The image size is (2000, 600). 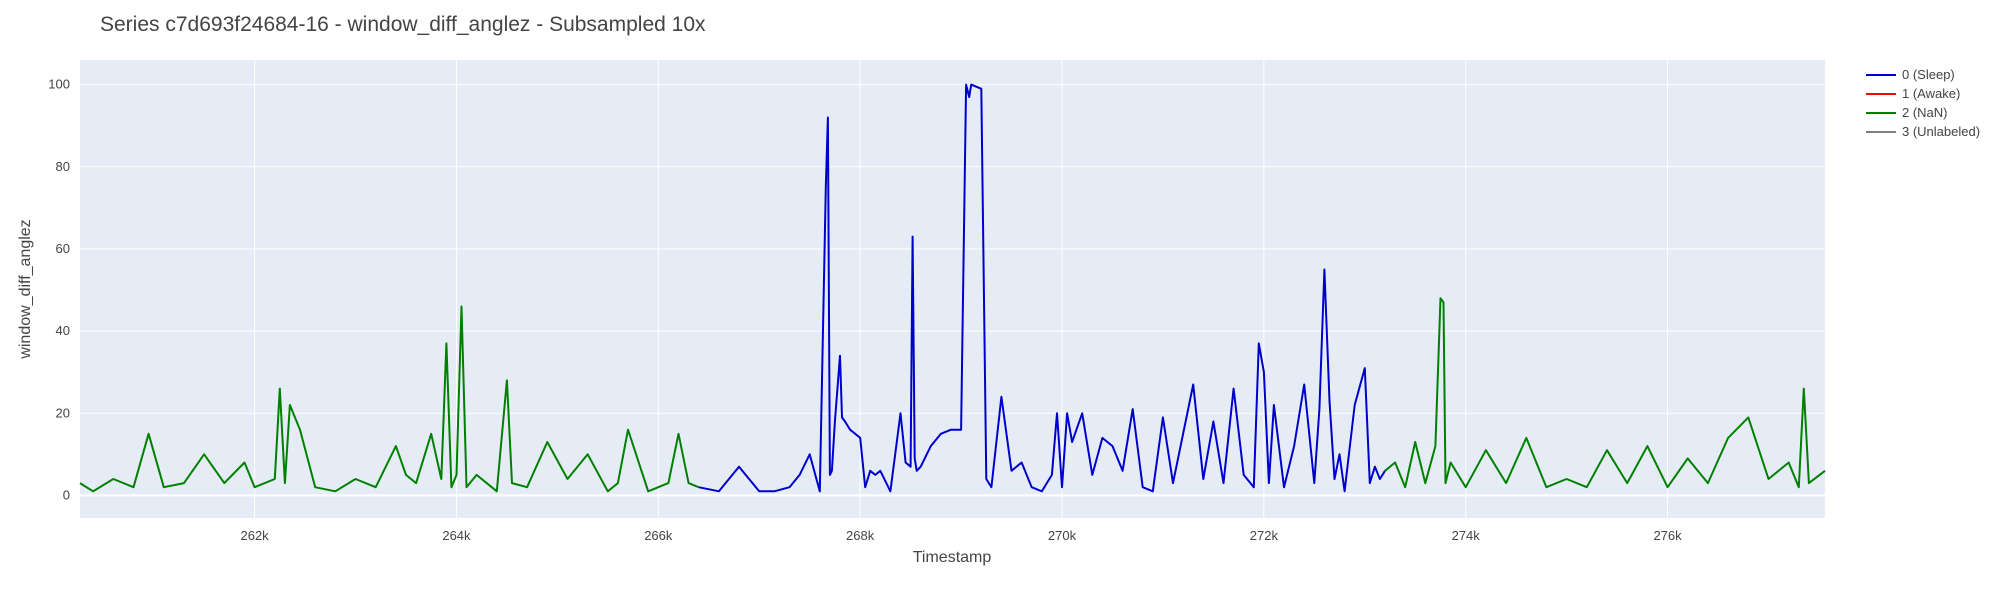 What do you see at coordinates (1264, 535) in the screenshot?
I see `x-tick-label: 272k` at bounding box center [1264, 535].